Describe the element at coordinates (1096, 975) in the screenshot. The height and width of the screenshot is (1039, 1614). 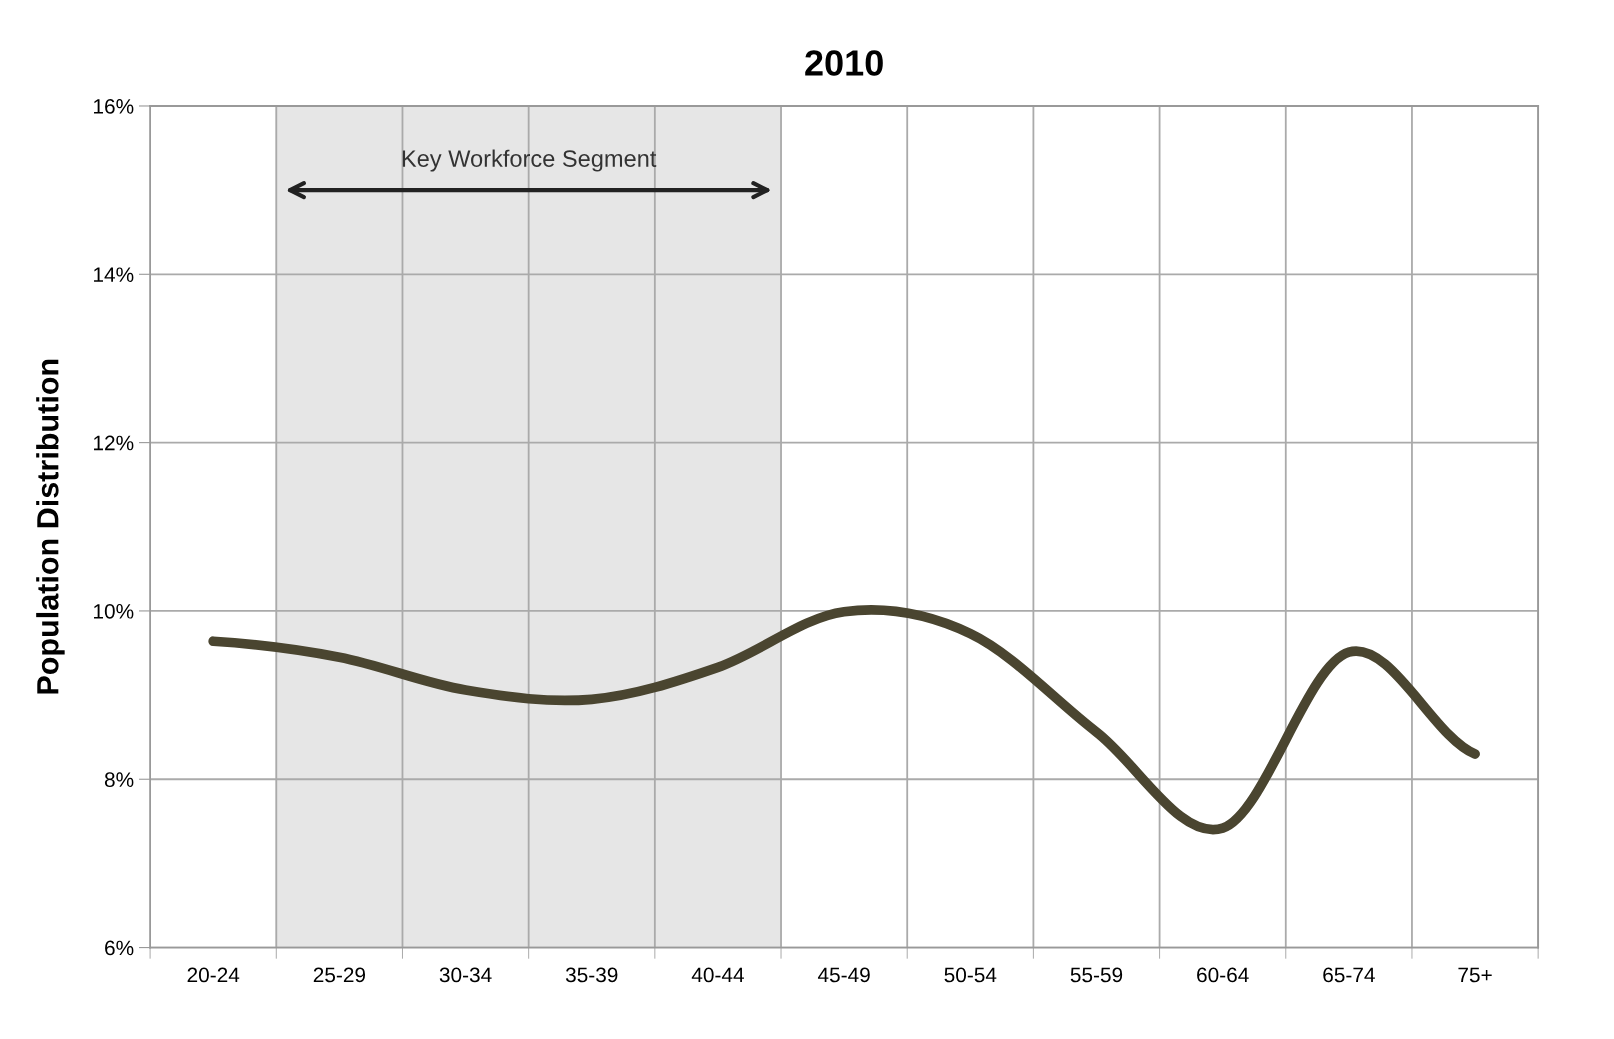
I see `x-tick-label: 55-59` at that location.